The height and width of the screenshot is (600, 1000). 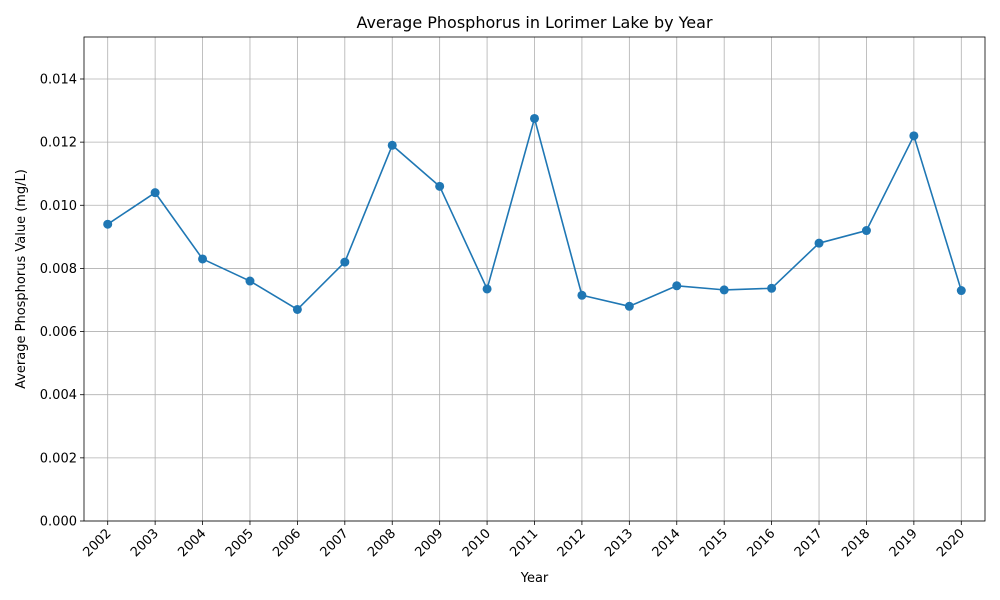 I want to click on y-tick-label: 0.000, so click(x=58, y=522).